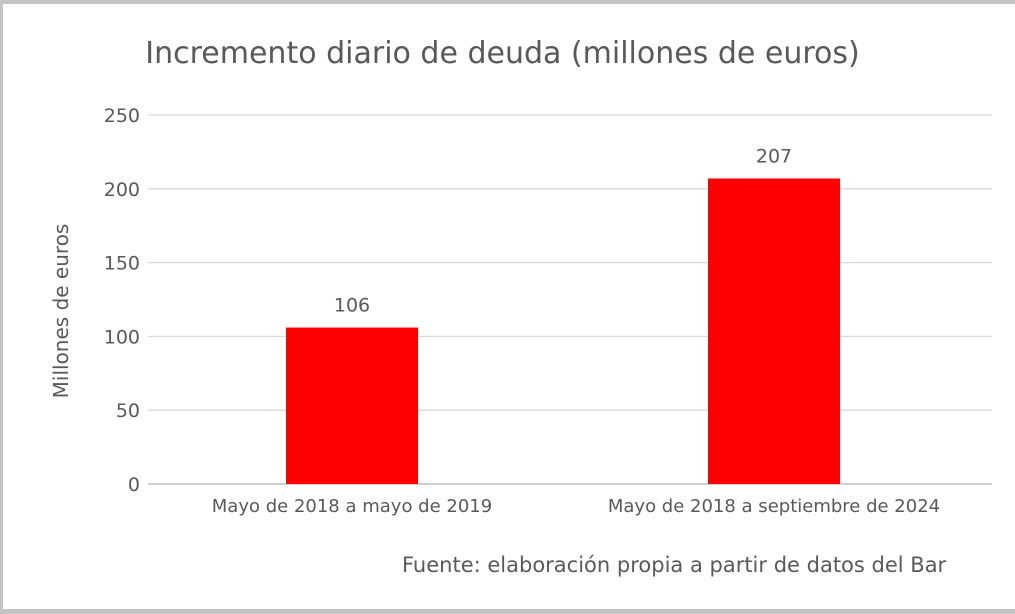  What do you see at coordinates (122, 264) in the screenshot?
I see `y-tick-label-150: 150` at bounding box center [122, 264].